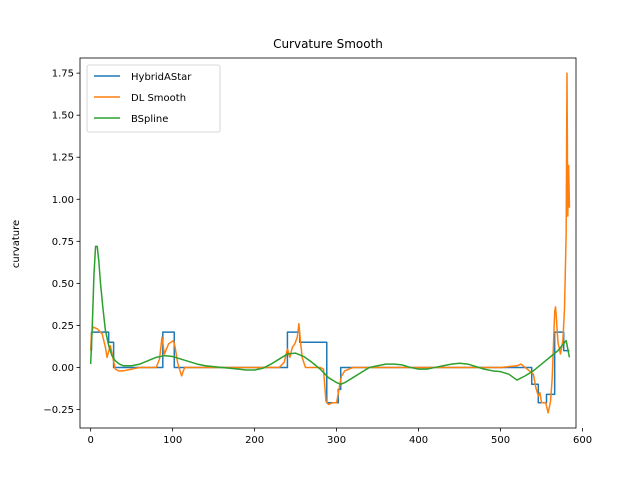 The image size is (640, 480). I want to click on x-tick-label: 100, so click(172, 440).